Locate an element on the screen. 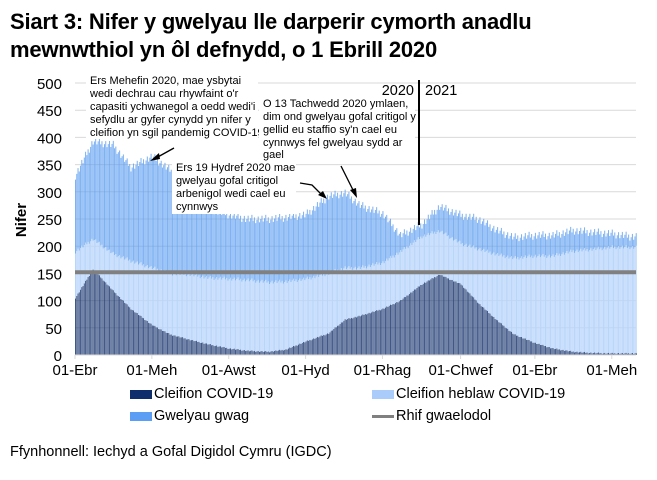 This screenshot has width=657, height=480. x-tick-label: 01-Chwef is located at coordinates (460, 370).